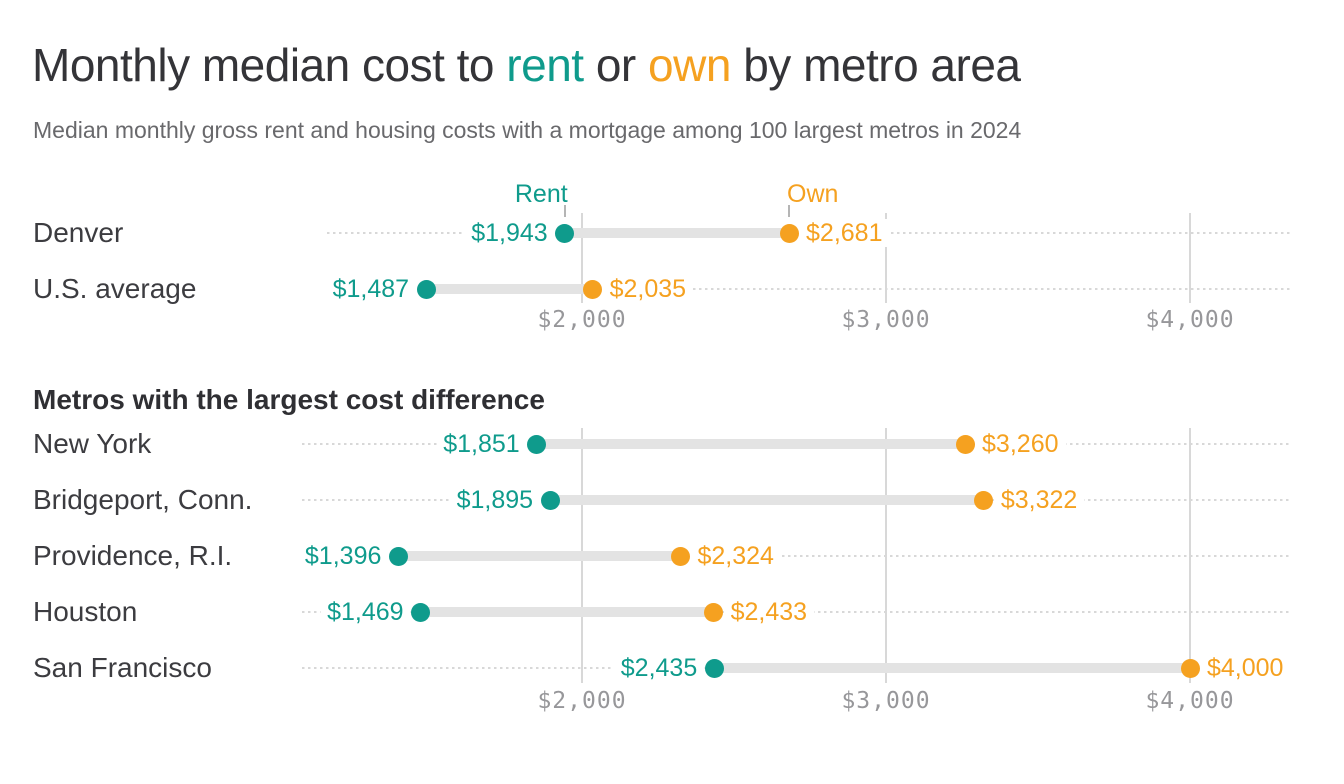 The image size is (1344, 784). I want to click on title-segment: by metro area, so click(875, 65).